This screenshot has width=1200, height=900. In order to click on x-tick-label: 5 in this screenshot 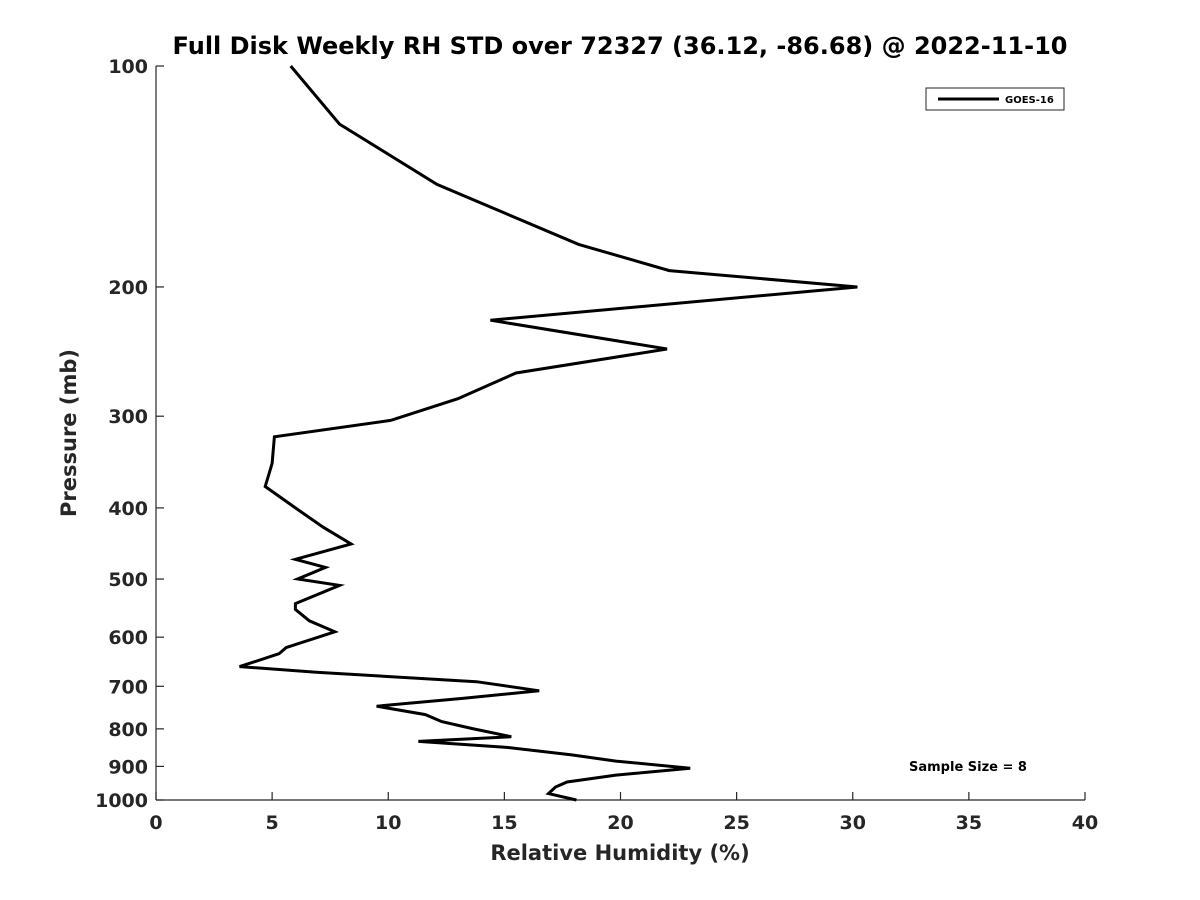, I will do `click(272, 823)`.